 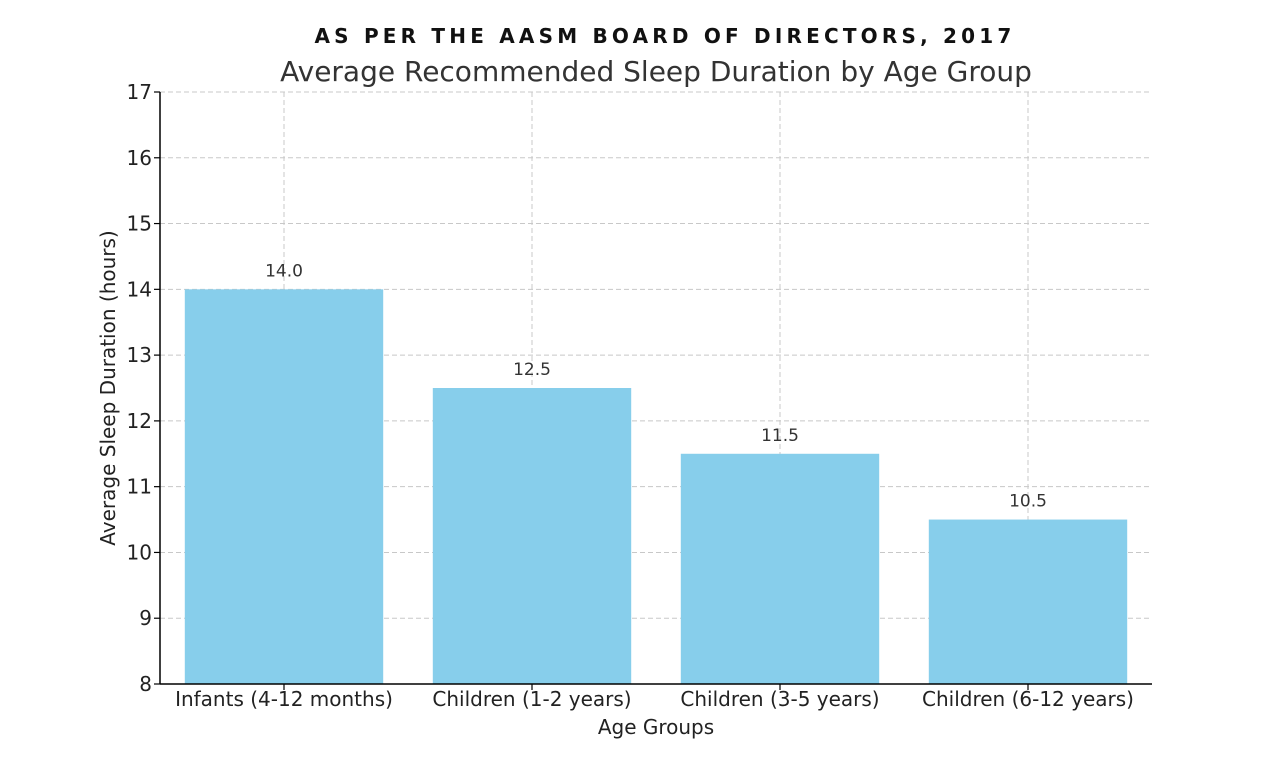 What do you see at coordinates (139, 388) in the screenshot?
I see `y-tick-labels: 8 9 10 11 12 13 14 15 16 17` at bounding box center [139, 388].